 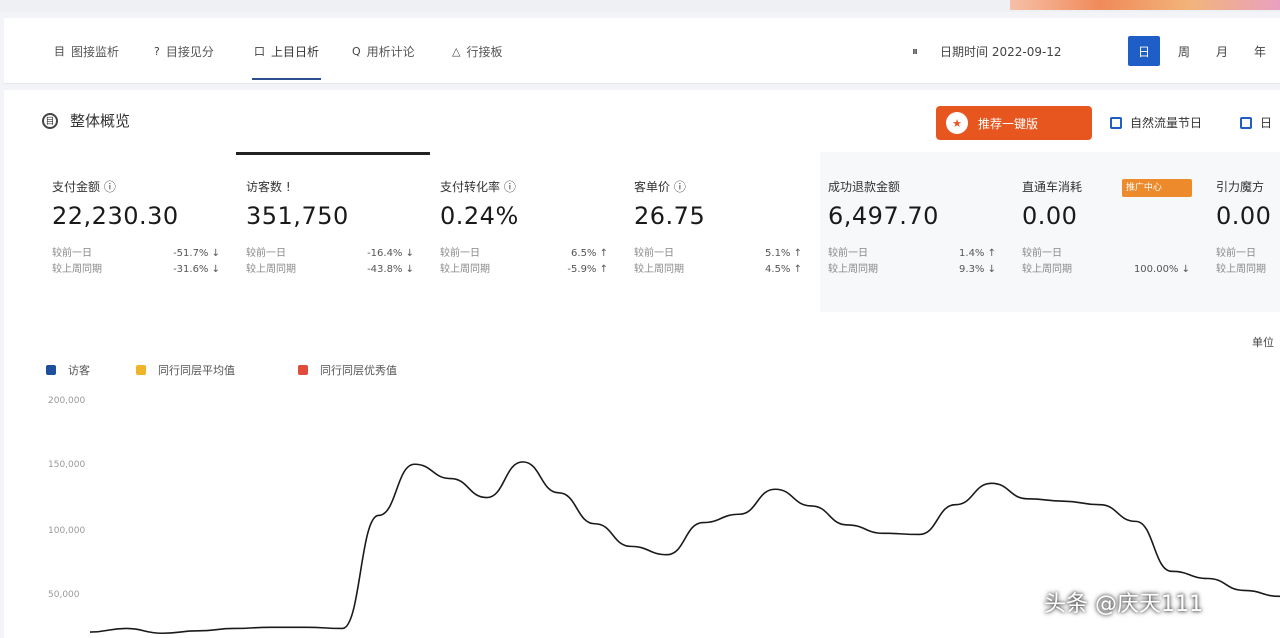 What do you see at coordinates (390, 253) in the screenshot?
I see `compare-value: -16.4% ↓` at bounding box center [390, 253].